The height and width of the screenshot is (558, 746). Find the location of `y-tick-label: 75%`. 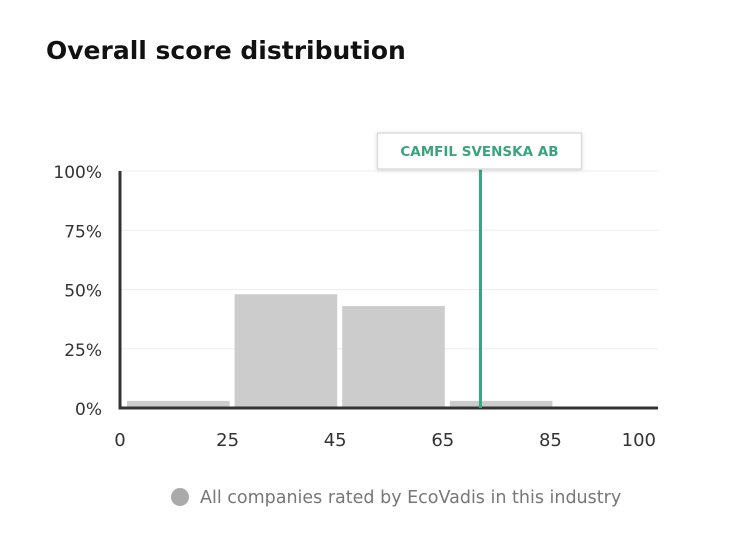

y-tick-label: 75% is located at coordinates (83, 232).